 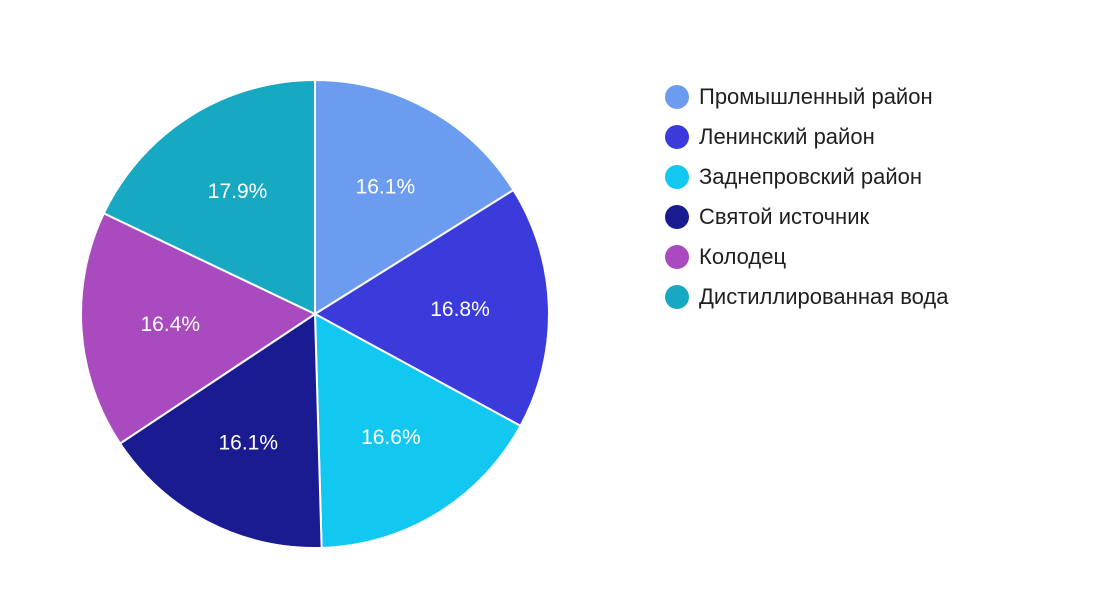 I want to click on legend-item-distillirovannaya-voda: Дистиллированная вода, so click(x=807, y=297).